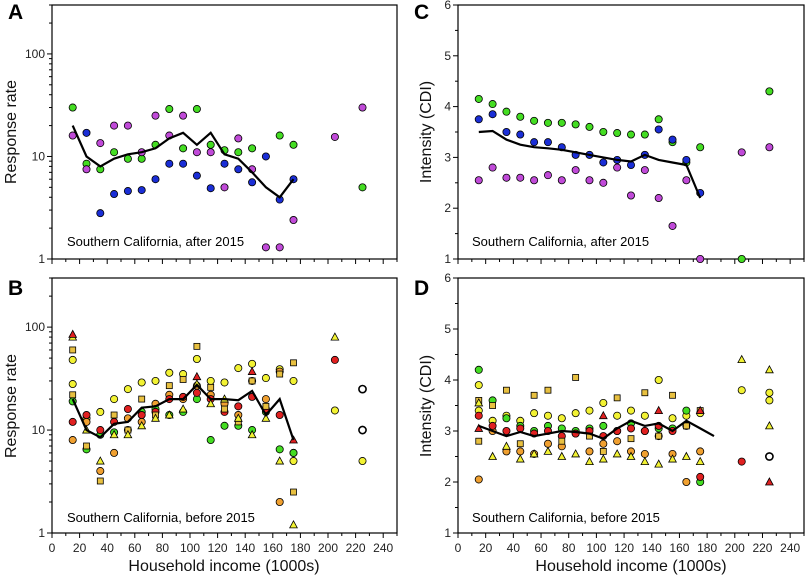 The height and width of the screenshot is (578, 809). Describe the element at coordinates (41, 259) in the screenshot. I see `y-tick-label-a: 1` at that location.